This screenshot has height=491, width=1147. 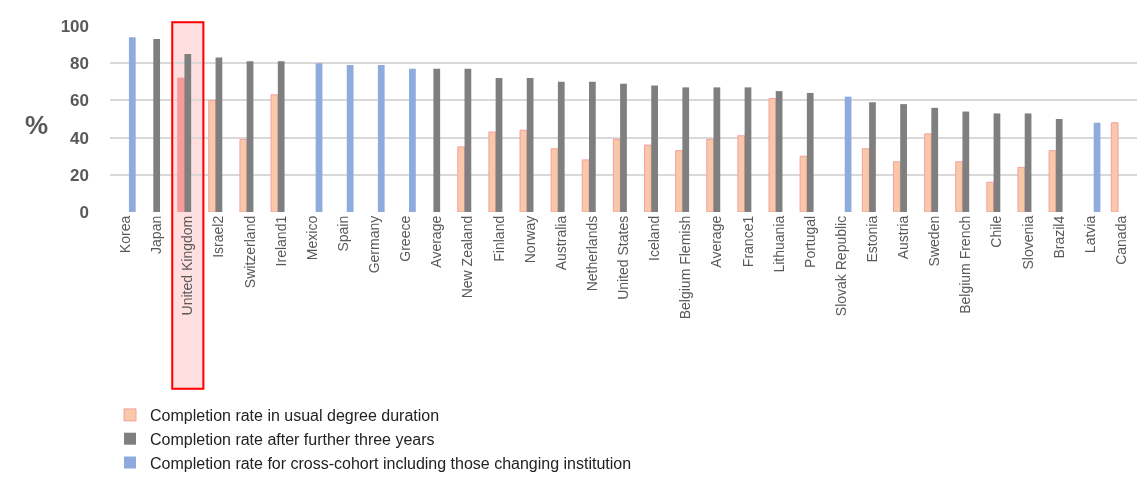 I want to click on x-tick-label: Slovenia, so click(x=1027, y=242).